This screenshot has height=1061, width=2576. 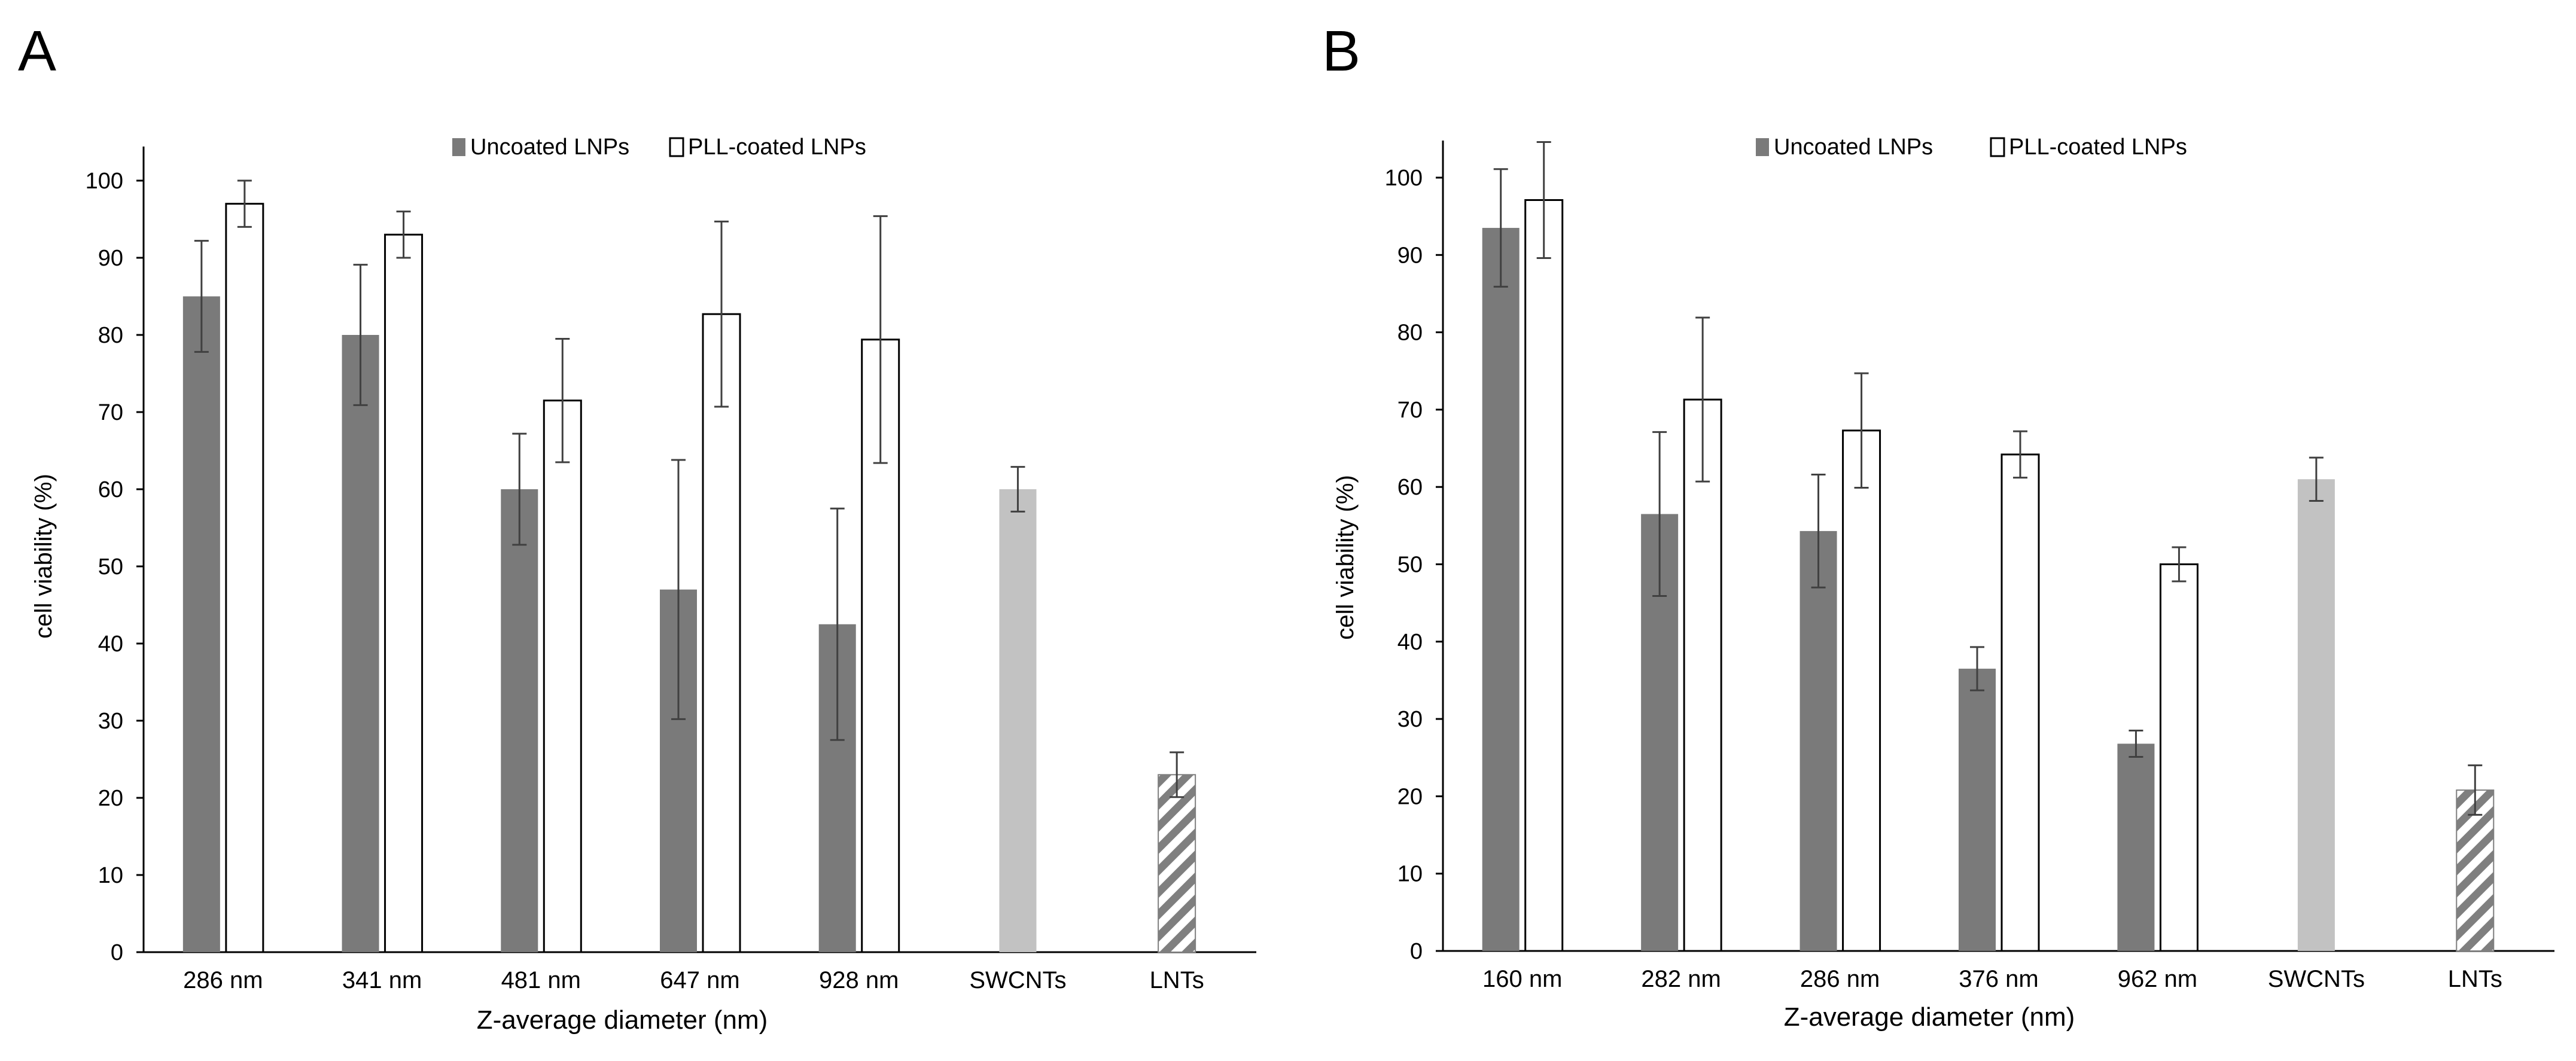 I want to click on legend-label-uncoated-b: Uncoated LNPs, so click(x=1853, y=147).